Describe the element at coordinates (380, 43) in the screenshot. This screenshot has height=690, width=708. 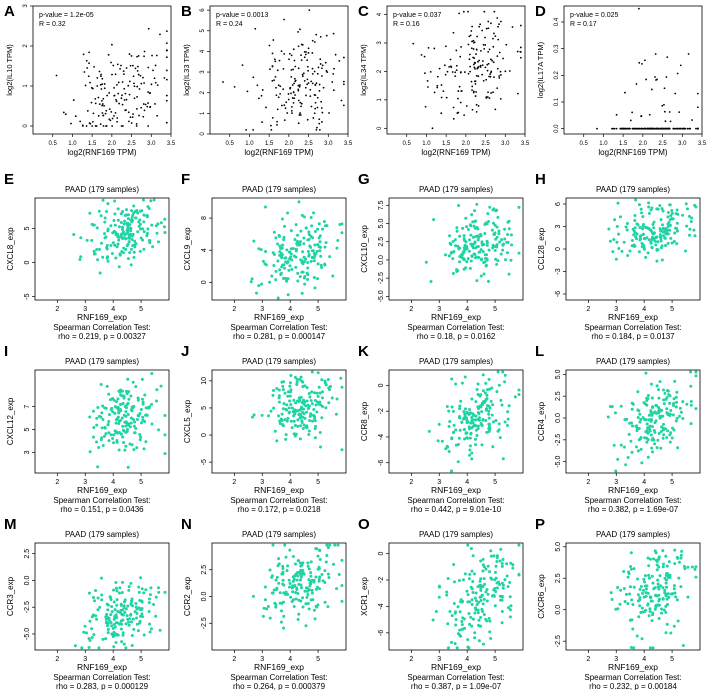
I see `y-tick-label: 3` at that location.